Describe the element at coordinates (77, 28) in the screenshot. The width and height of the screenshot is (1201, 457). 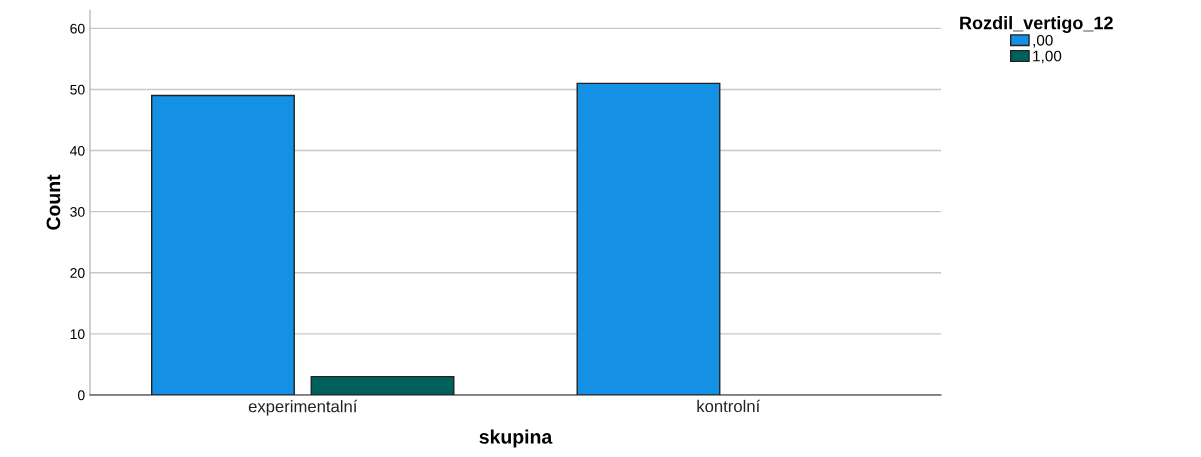
I see `y-tick-label: 60` at that location.